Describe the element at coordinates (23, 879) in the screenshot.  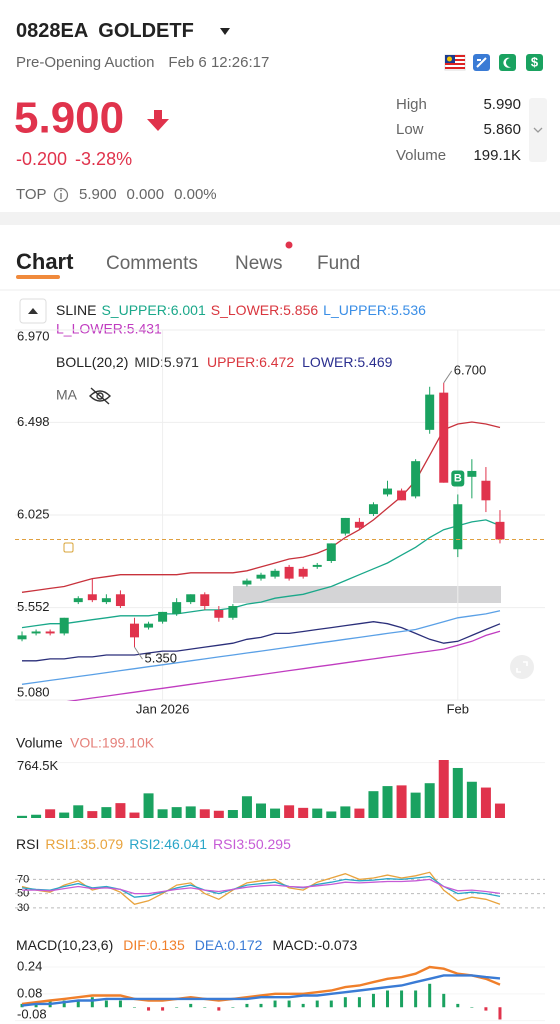
I see `y-tick-label: 70` at that location.